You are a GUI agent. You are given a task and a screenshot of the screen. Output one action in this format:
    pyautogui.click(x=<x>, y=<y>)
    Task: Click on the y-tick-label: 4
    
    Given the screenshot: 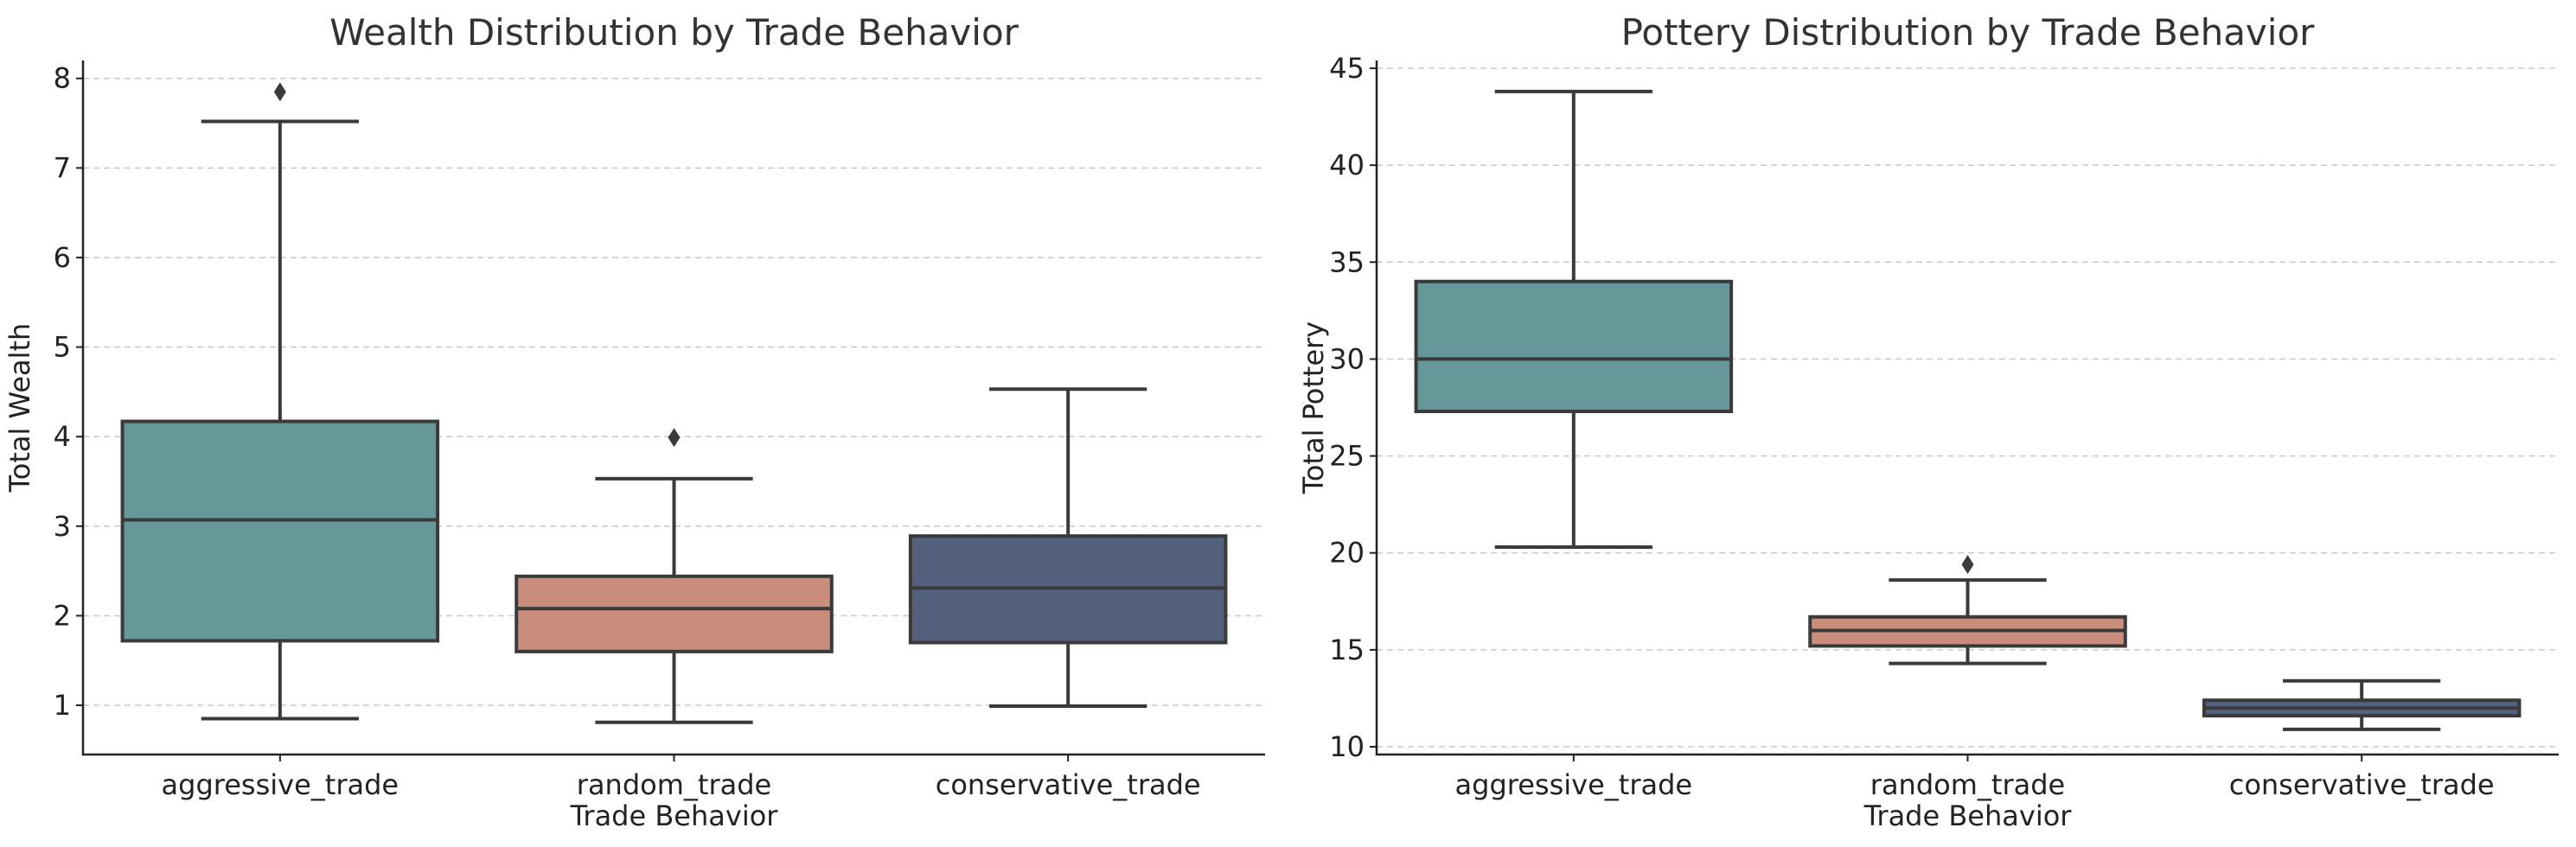 What is the action you would take?
    pyautogui.click(x=63, y=436)
    